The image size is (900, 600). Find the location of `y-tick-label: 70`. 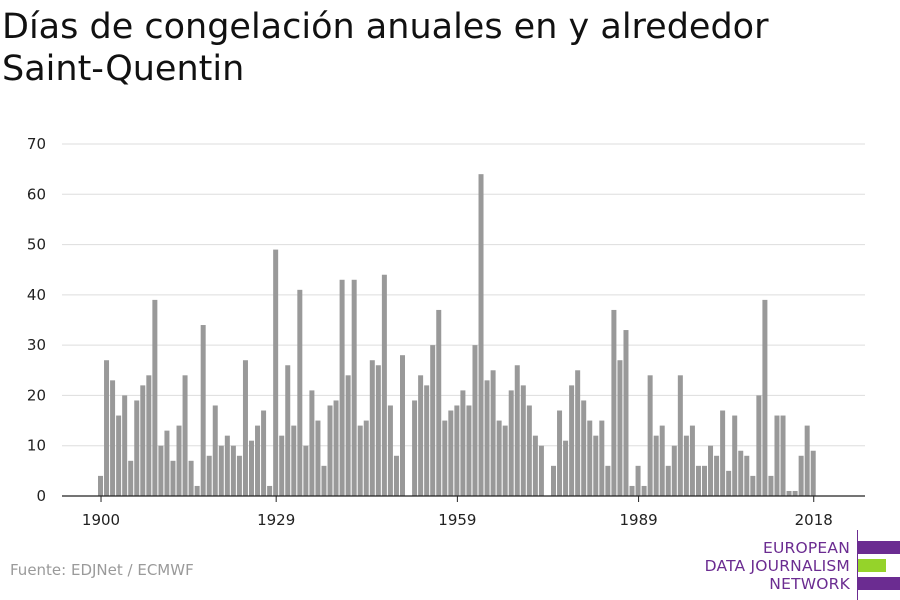

y-tick-label: 70 is located at coordinates (36, 144).